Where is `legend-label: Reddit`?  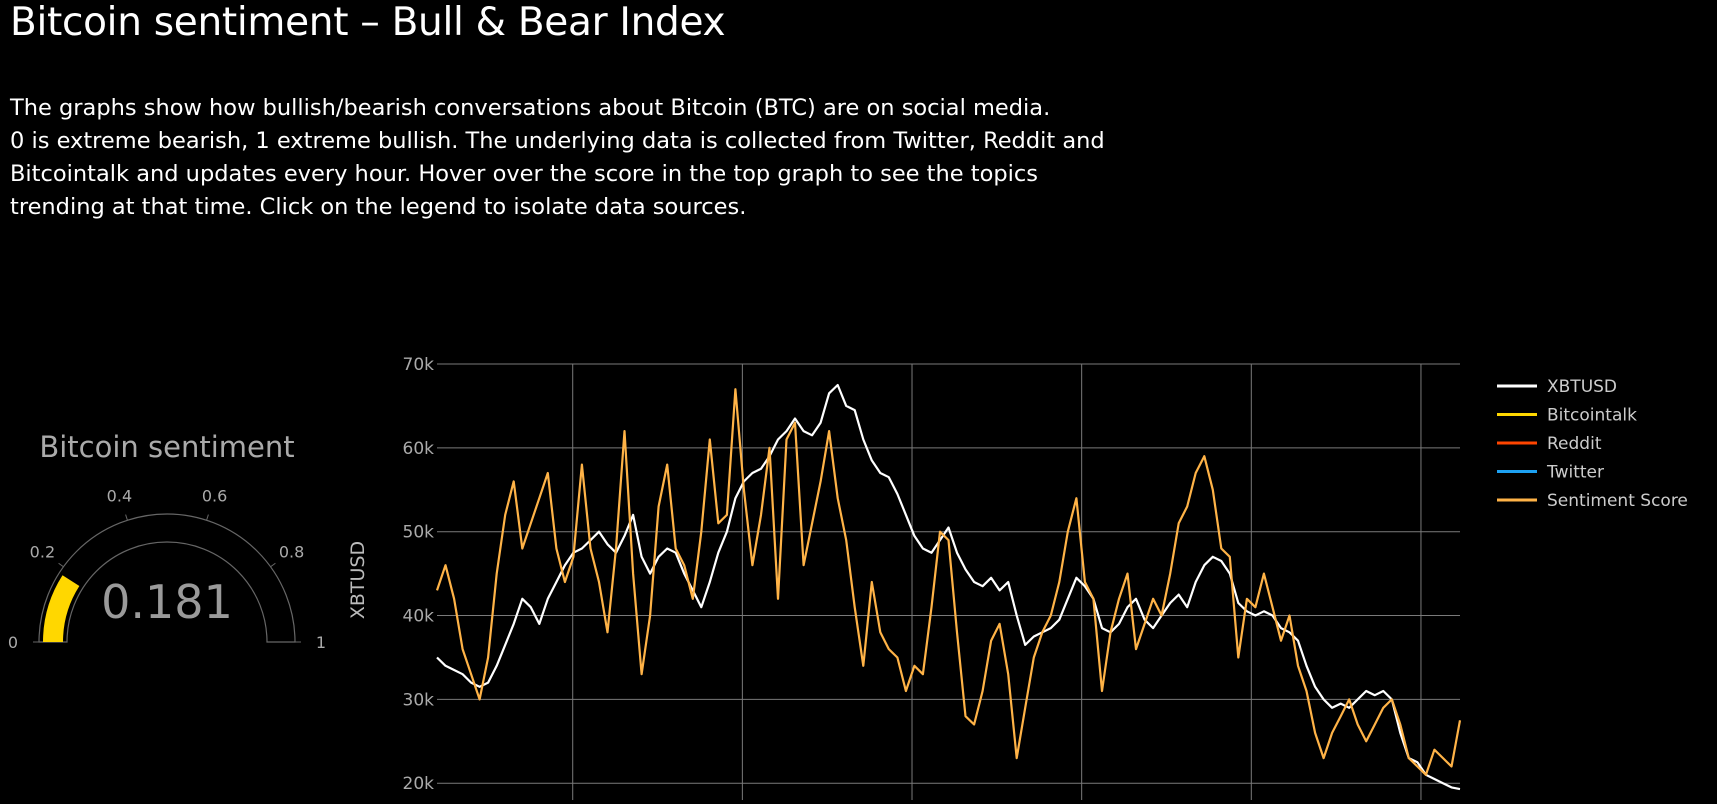 legend-label: Reddit is located at coordinates (1574, 444).